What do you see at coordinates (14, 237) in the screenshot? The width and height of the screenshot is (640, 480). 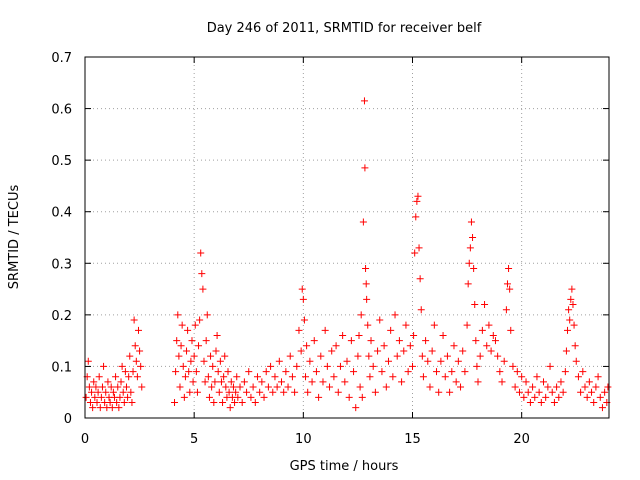 I see `y-axis-label: SRMTID / TECUs` at bounding box center [14, 237].